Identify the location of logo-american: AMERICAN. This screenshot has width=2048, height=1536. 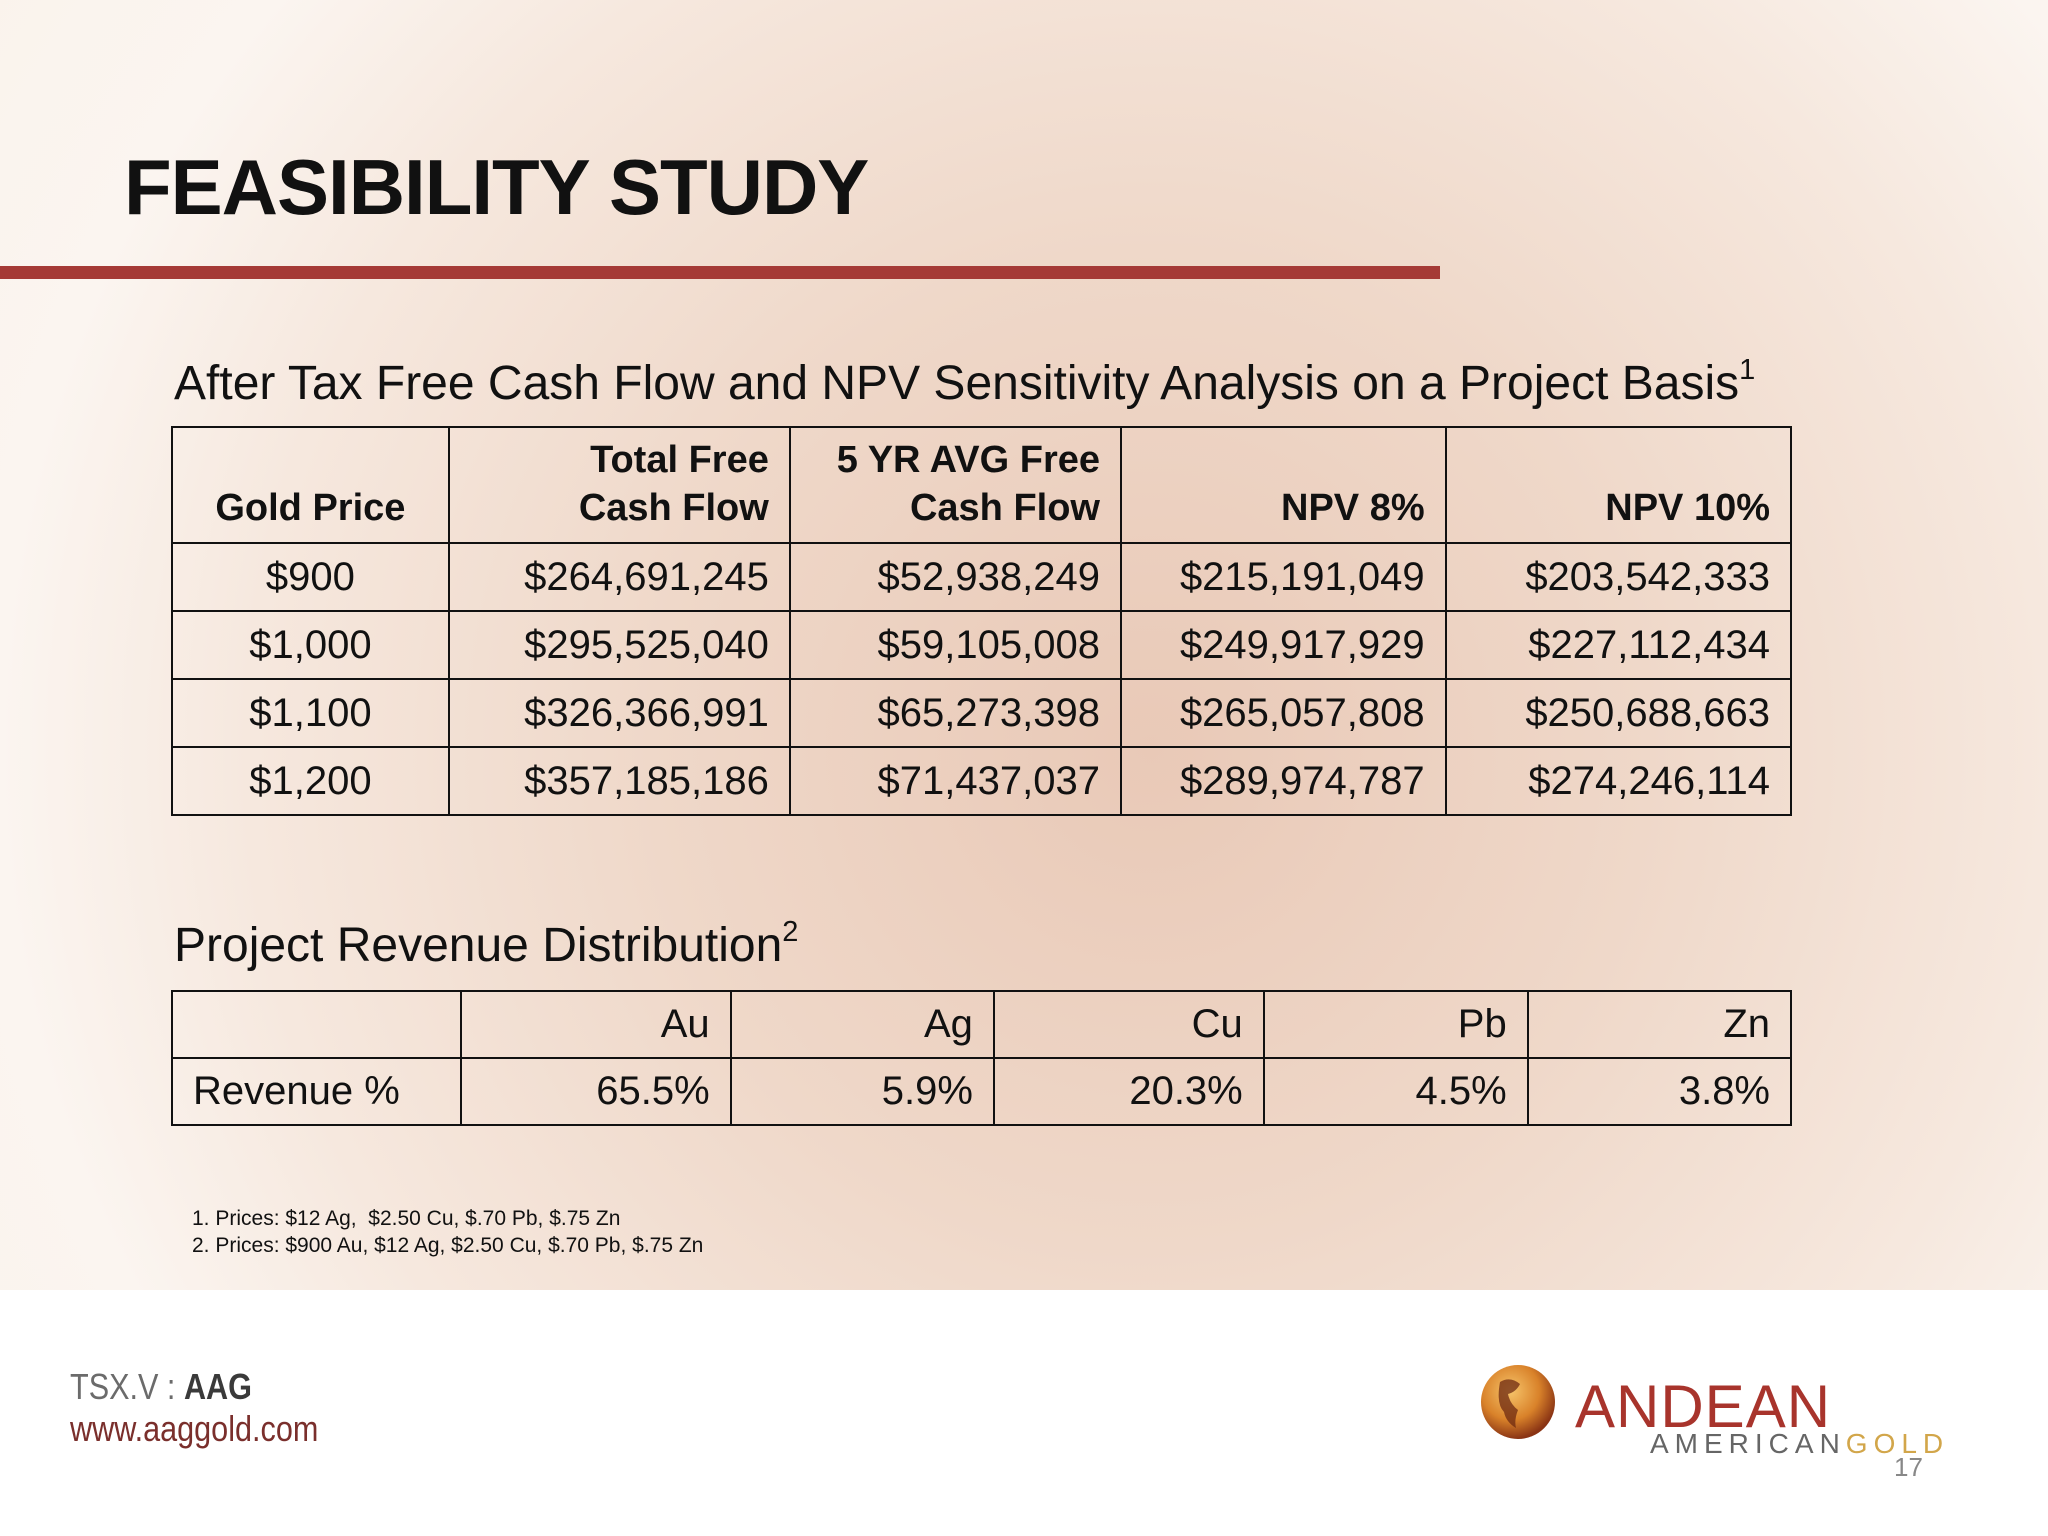
(1748, 1443).